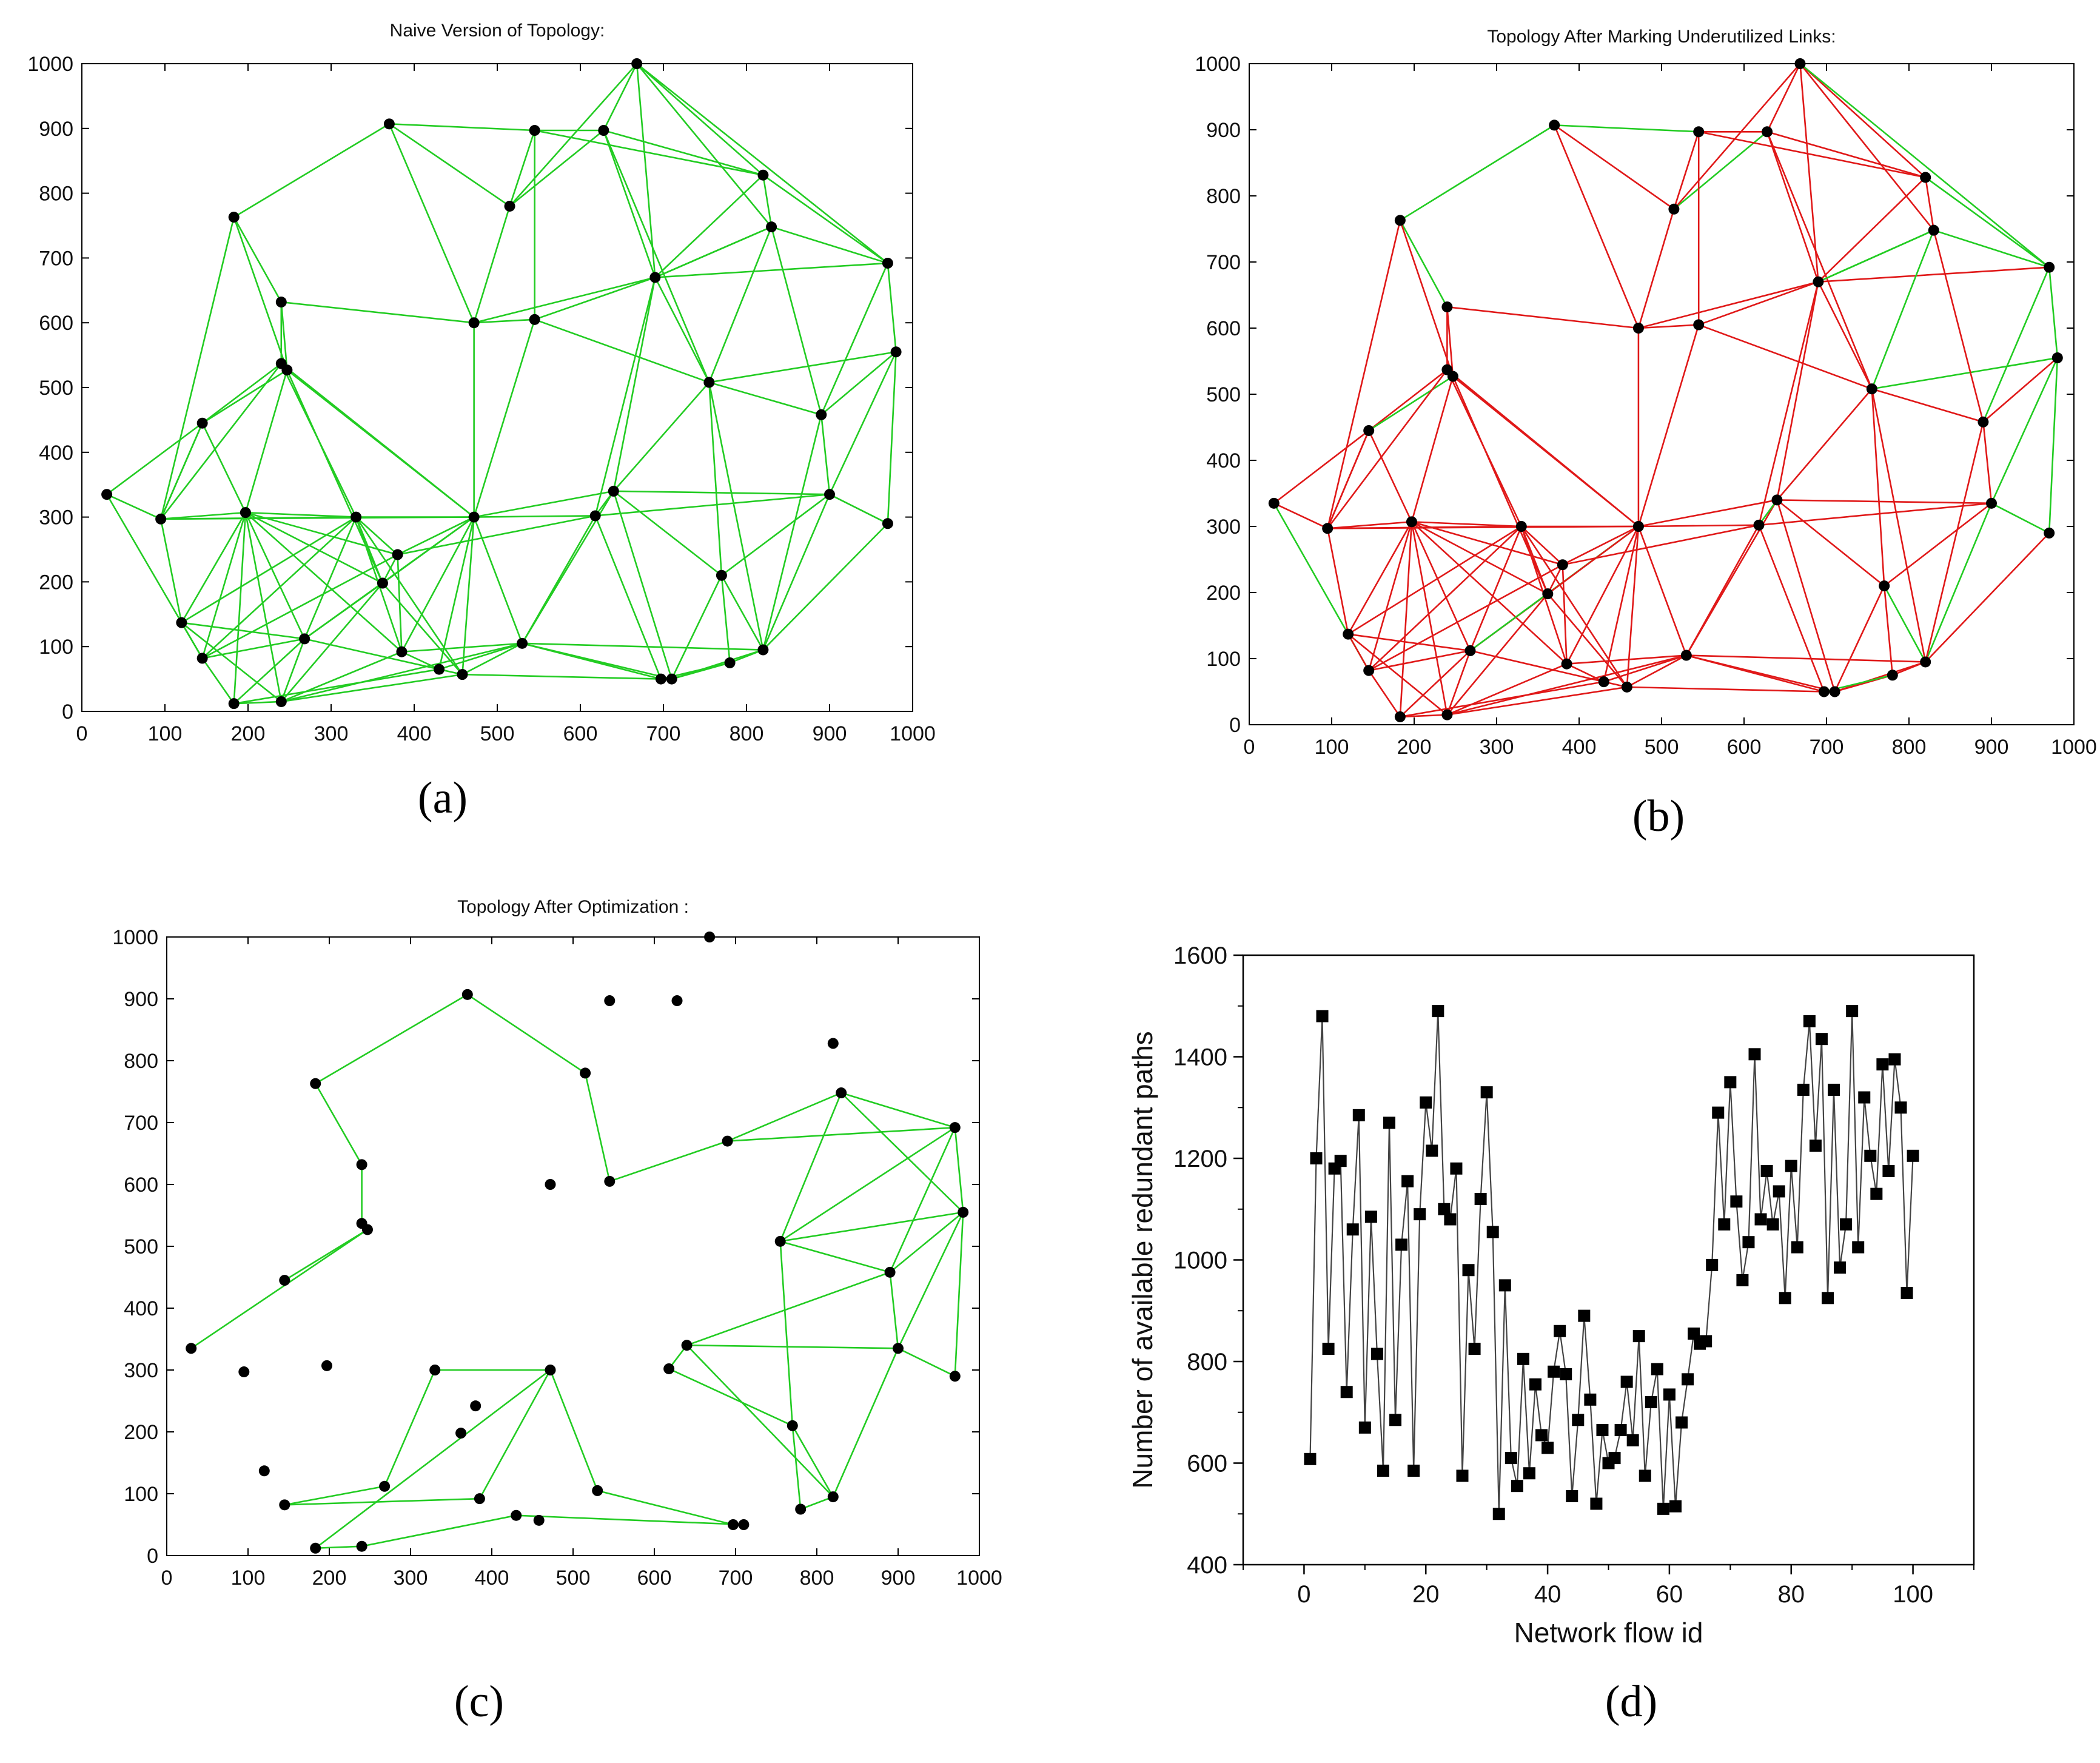 The image size is (2100, 1763). What do you see at coordinates (498, 733) in the screenshot?
I see `x-tick-label: 500` at bounding box center [498, 733].